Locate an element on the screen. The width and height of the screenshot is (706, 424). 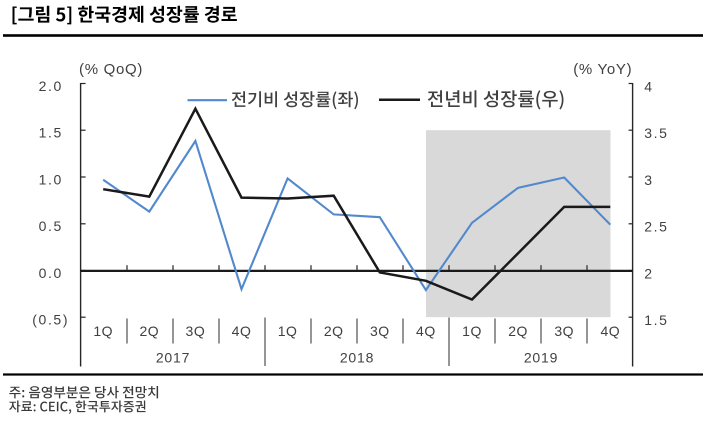
svg-text: 2 is located at coordinates (648, 273).